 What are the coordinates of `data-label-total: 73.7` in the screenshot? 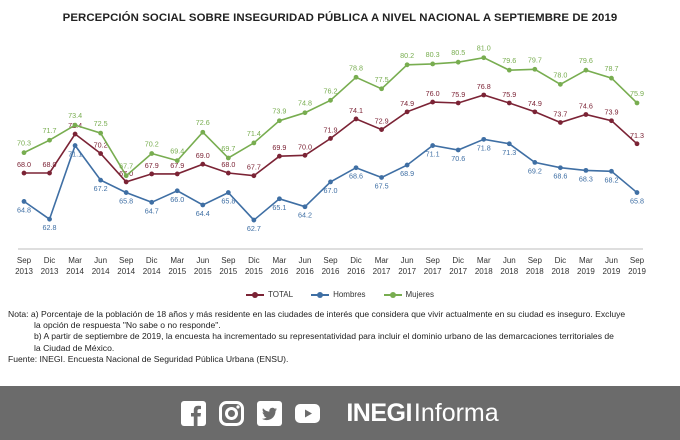 It's located at (560, 113).